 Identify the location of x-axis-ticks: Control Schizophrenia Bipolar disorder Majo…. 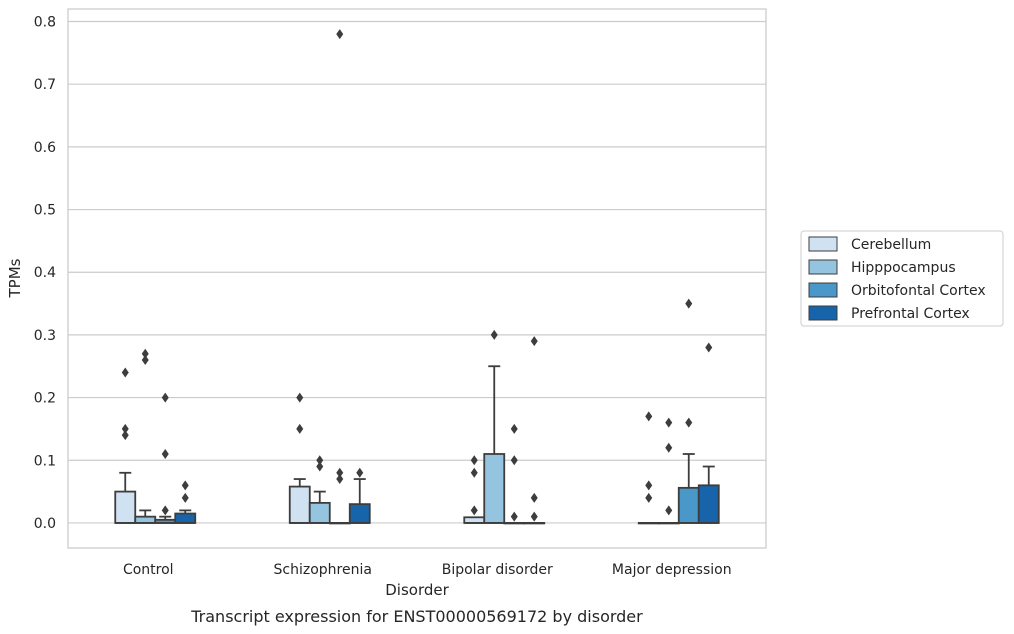
(427, 570).